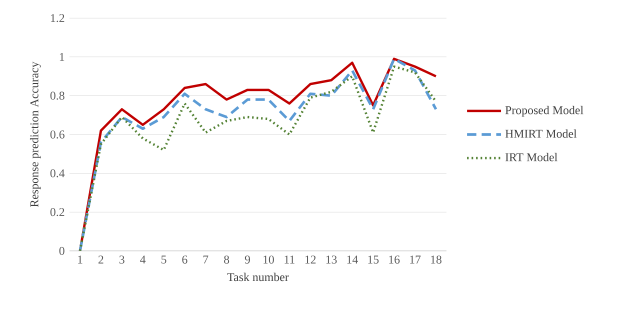 The width and height of the screenshot is (638, 321). I want to click on x-tick-label: 12, so click(310, 260).